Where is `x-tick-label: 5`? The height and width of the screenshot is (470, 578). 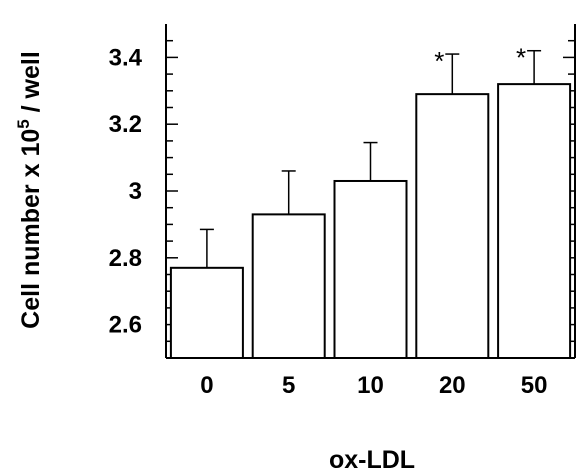 x-tick-label: 5 is located at coordinates (288, 385).